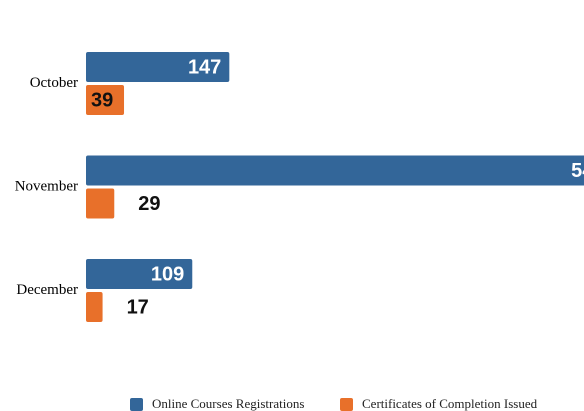 The width and height of the screenshot is (584, 411). Describe the element at coordinates (46, 186) in the screenshot. I see `category-label: November` at that location.